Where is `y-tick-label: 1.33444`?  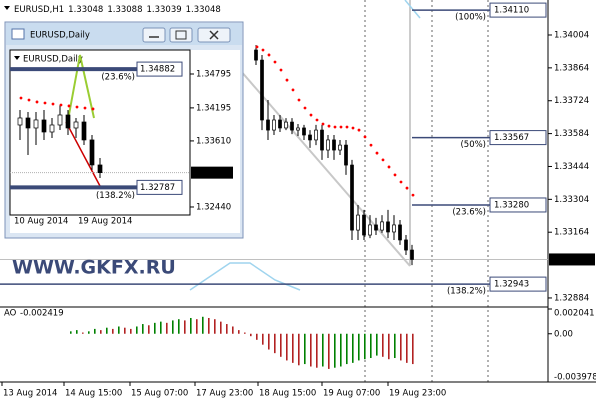 y-tick-label: 1.33444 is located at coordinates (571, 167).